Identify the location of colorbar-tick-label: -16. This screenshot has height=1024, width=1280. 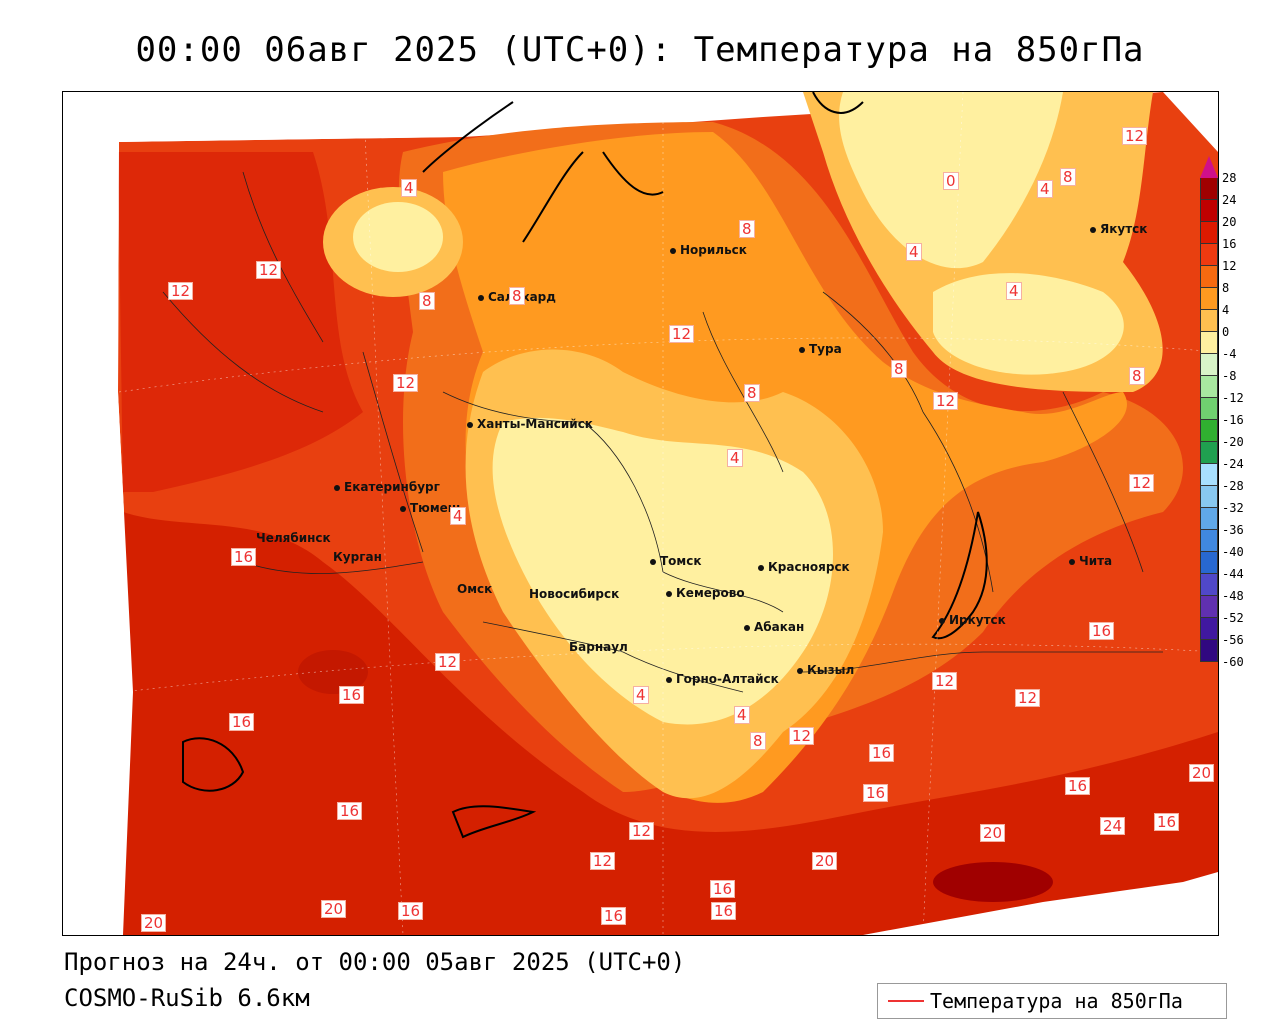
(1233, 420).